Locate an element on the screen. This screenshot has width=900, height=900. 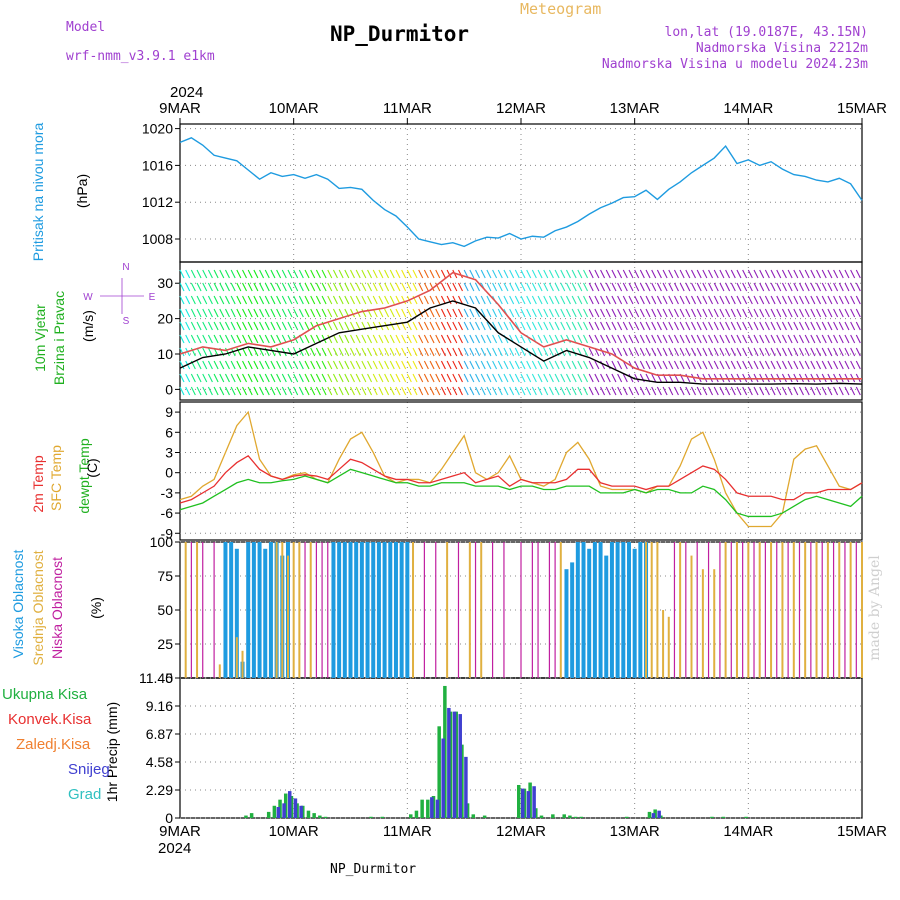
model-name: wrf-nmm_v3.9.1 e1km is located at coordinates (140, 56).